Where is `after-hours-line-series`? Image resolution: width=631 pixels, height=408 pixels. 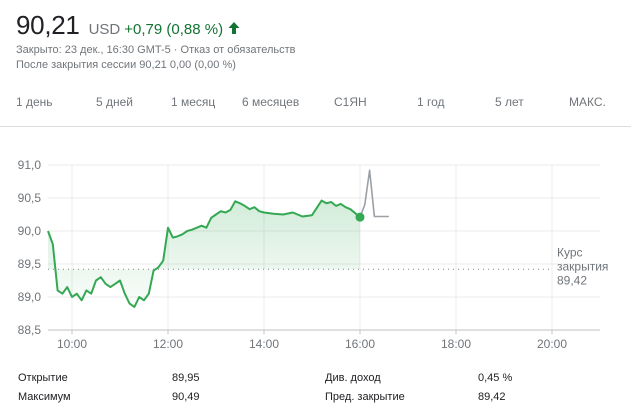
after-hours-line-series is located at coordinates (374, 193).